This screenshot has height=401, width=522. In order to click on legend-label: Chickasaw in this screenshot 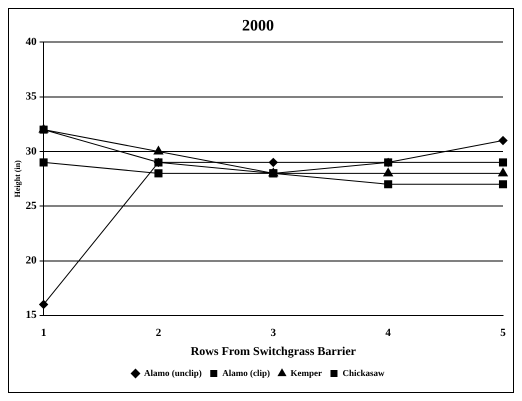, I will do `click(363, 373)`.